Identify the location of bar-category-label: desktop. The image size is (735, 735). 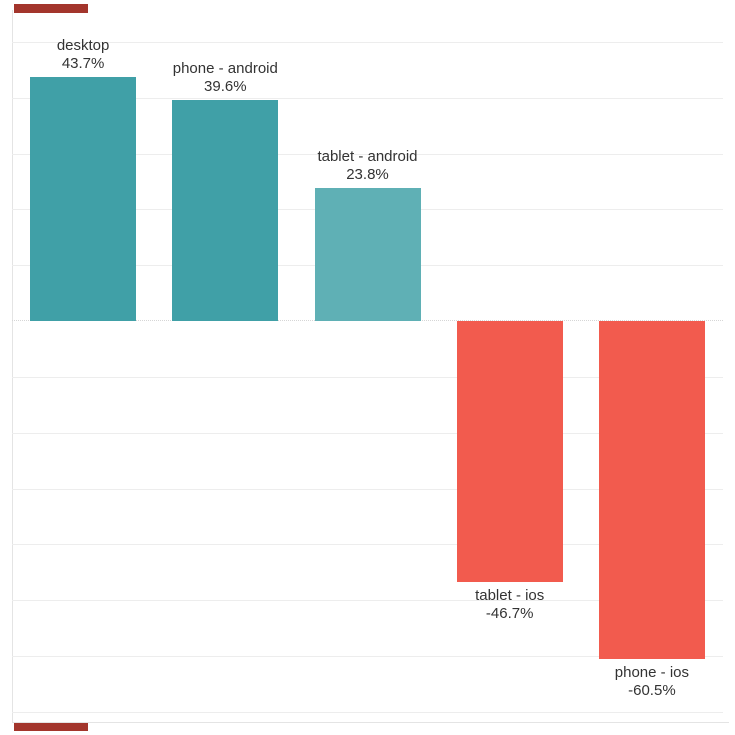
(83, 45).